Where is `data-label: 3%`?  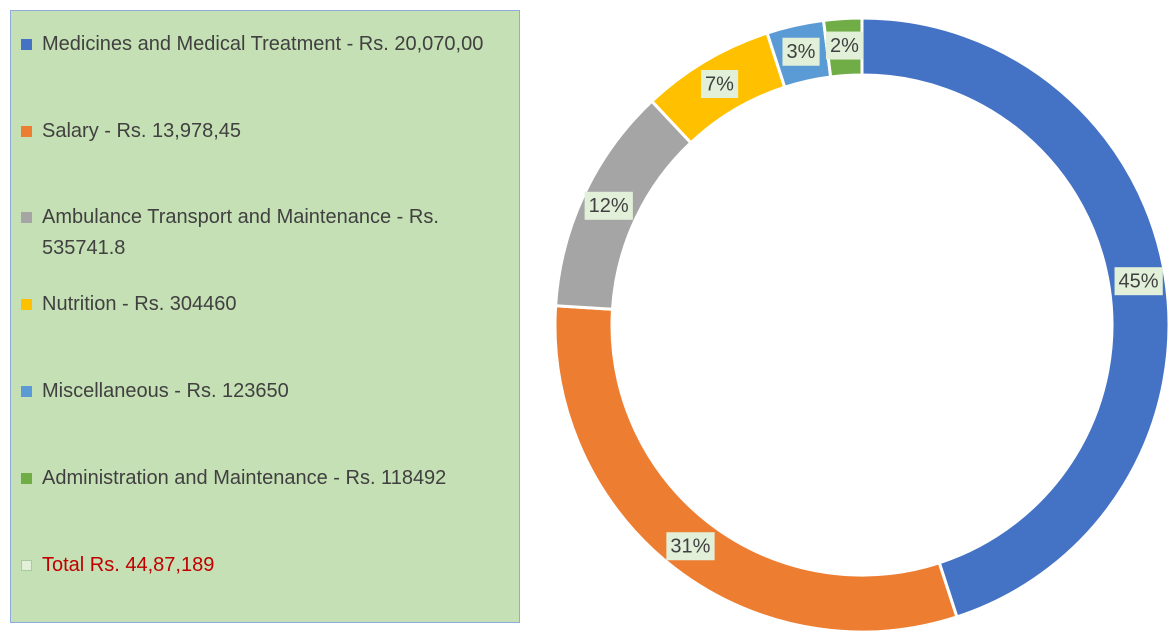
data-label: 3% is located at coordinates (801, 51).